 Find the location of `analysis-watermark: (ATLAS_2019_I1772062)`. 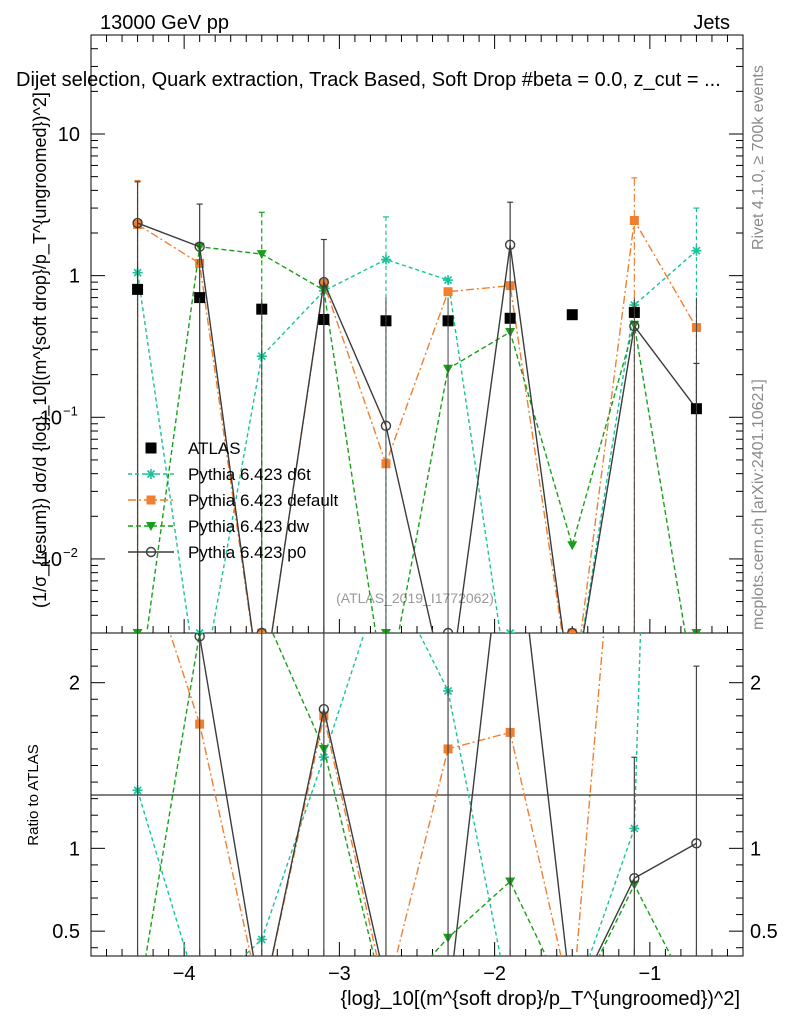

analysis-watermark: (ATLAS_2019_I1772062) is located at coordinates (415, 598).